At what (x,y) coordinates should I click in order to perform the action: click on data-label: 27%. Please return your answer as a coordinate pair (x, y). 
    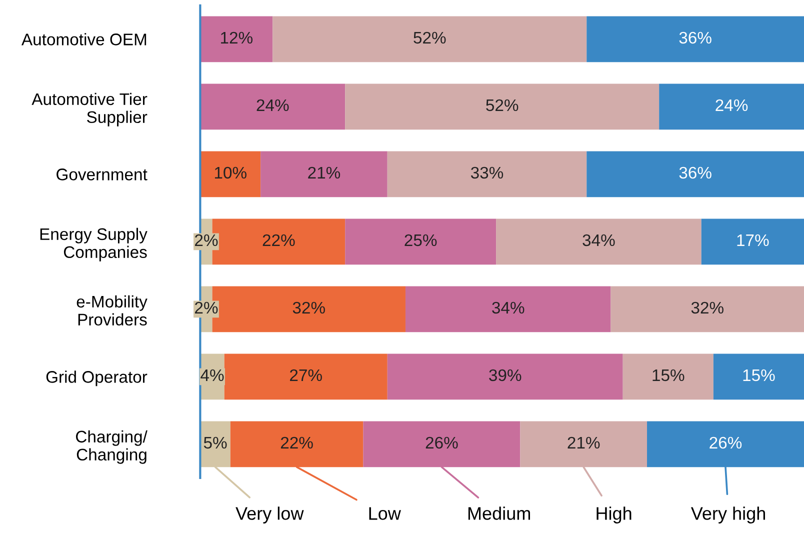
    Looking at the image, I should click on (306, 375).